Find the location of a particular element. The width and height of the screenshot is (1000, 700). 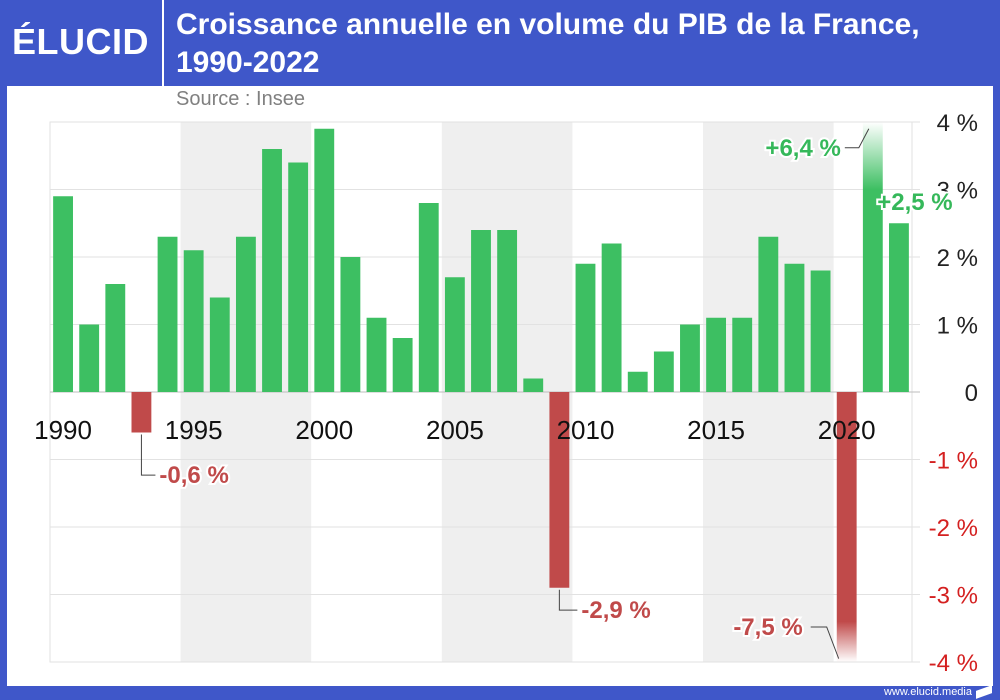

y-tick-label: -2 % is located at coordinates (953, 528).